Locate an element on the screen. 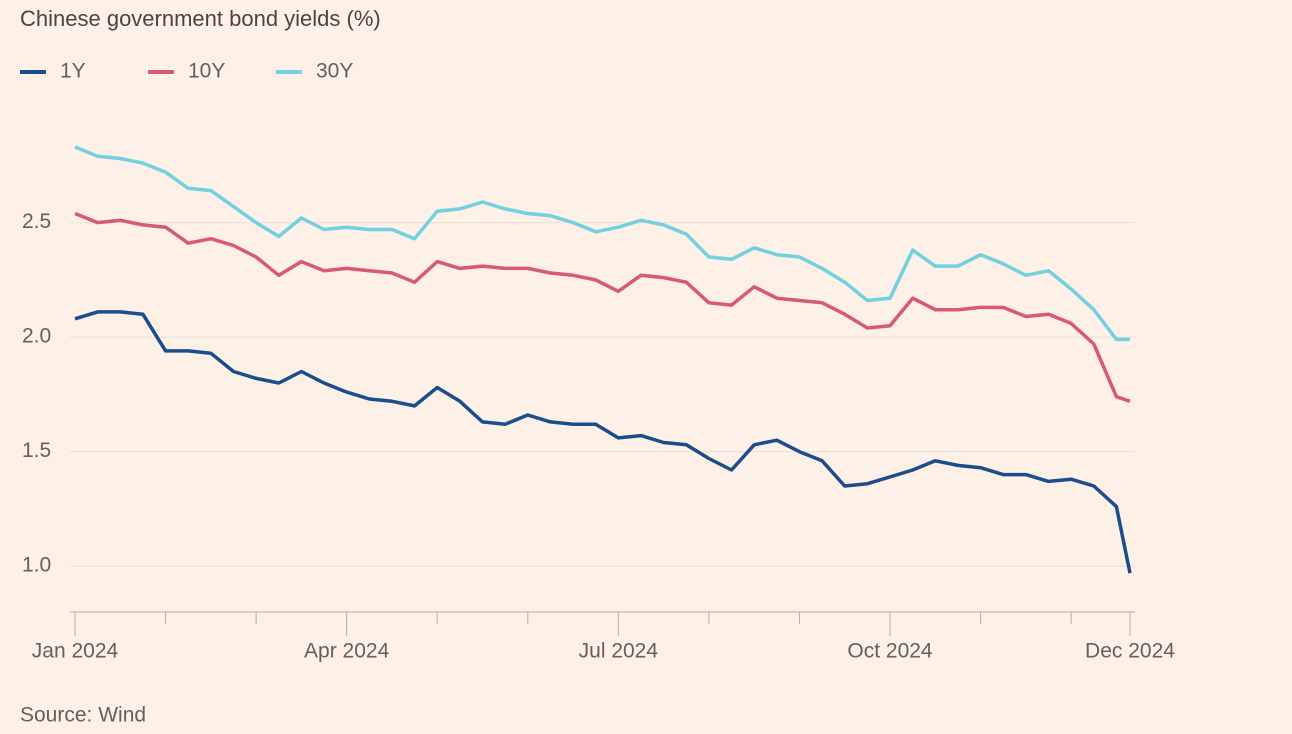 The width and height of the screenshot is (1292, 734). x-tick-label: Apr 2024 is located at coordinates (347, 651).